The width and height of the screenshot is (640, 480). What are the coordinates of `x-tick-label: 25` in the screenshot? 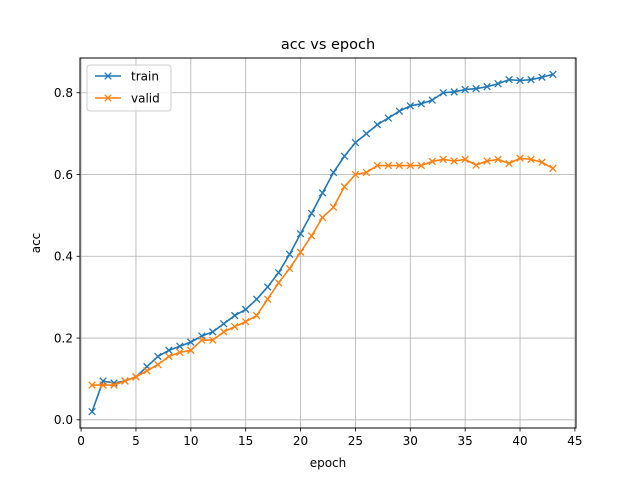 It's located at (355, 441).